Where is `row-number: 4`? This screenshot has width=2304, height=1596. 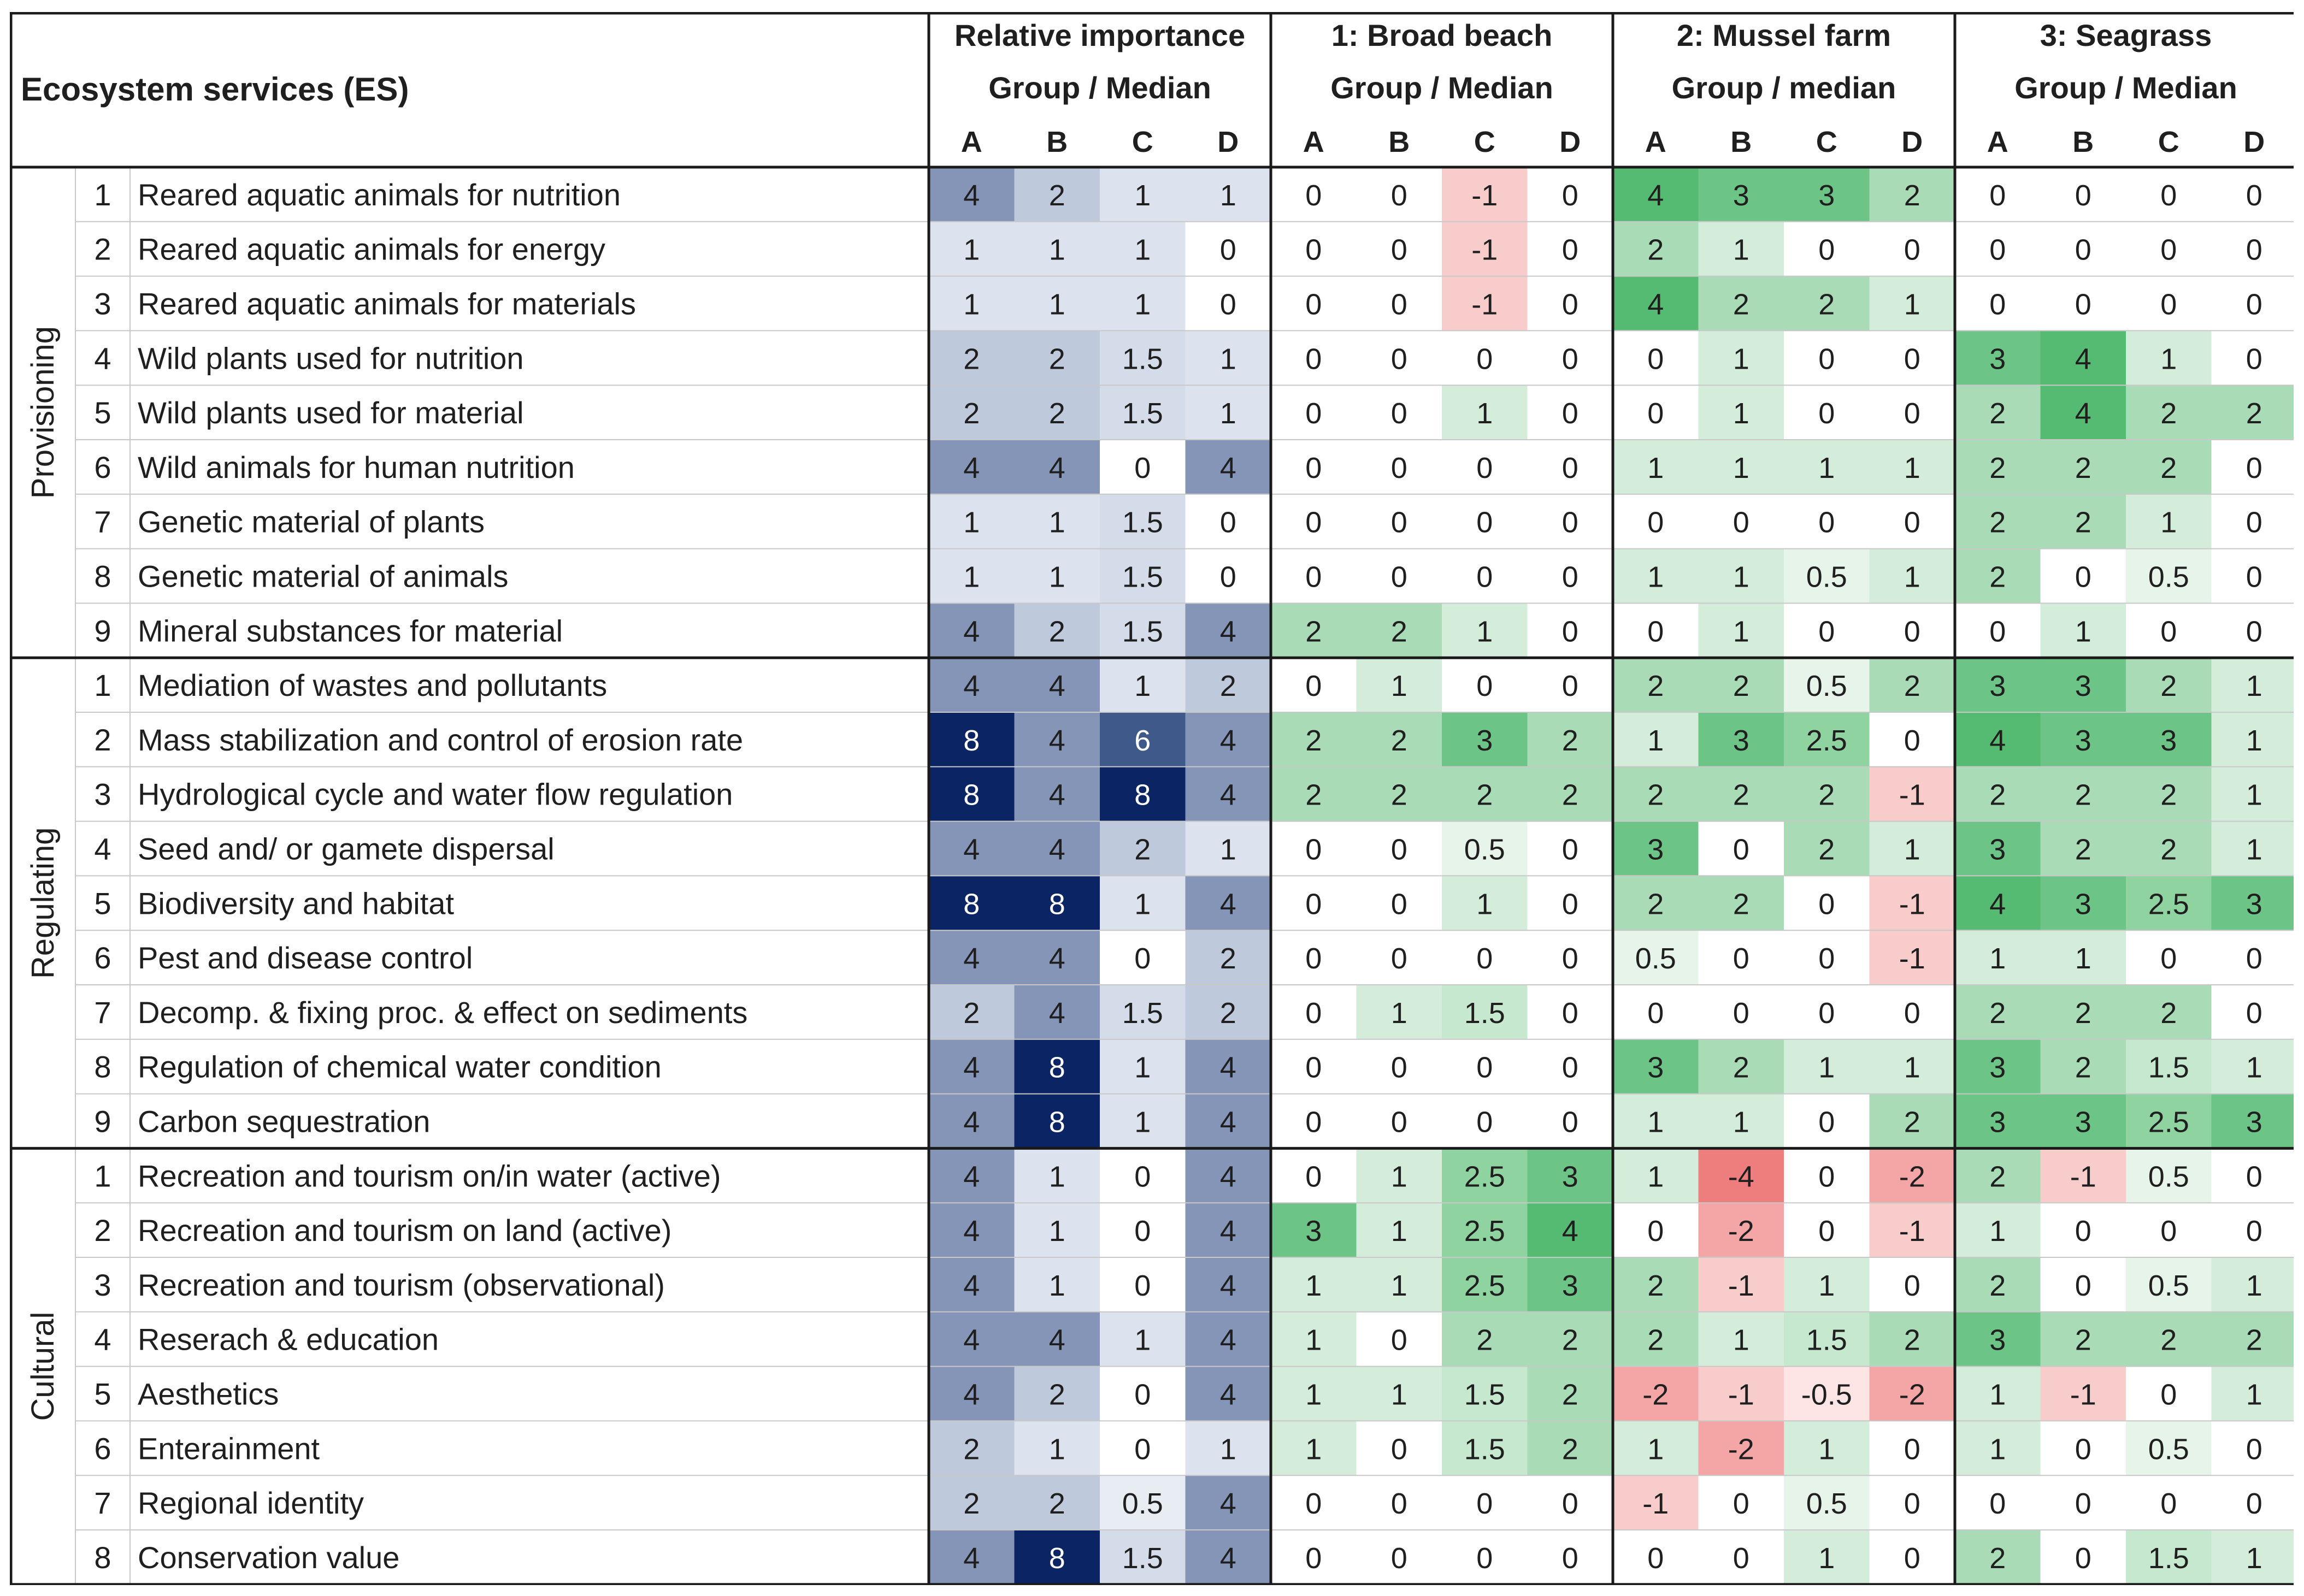 row-number: 4 is located at coordinates (102, 1339).